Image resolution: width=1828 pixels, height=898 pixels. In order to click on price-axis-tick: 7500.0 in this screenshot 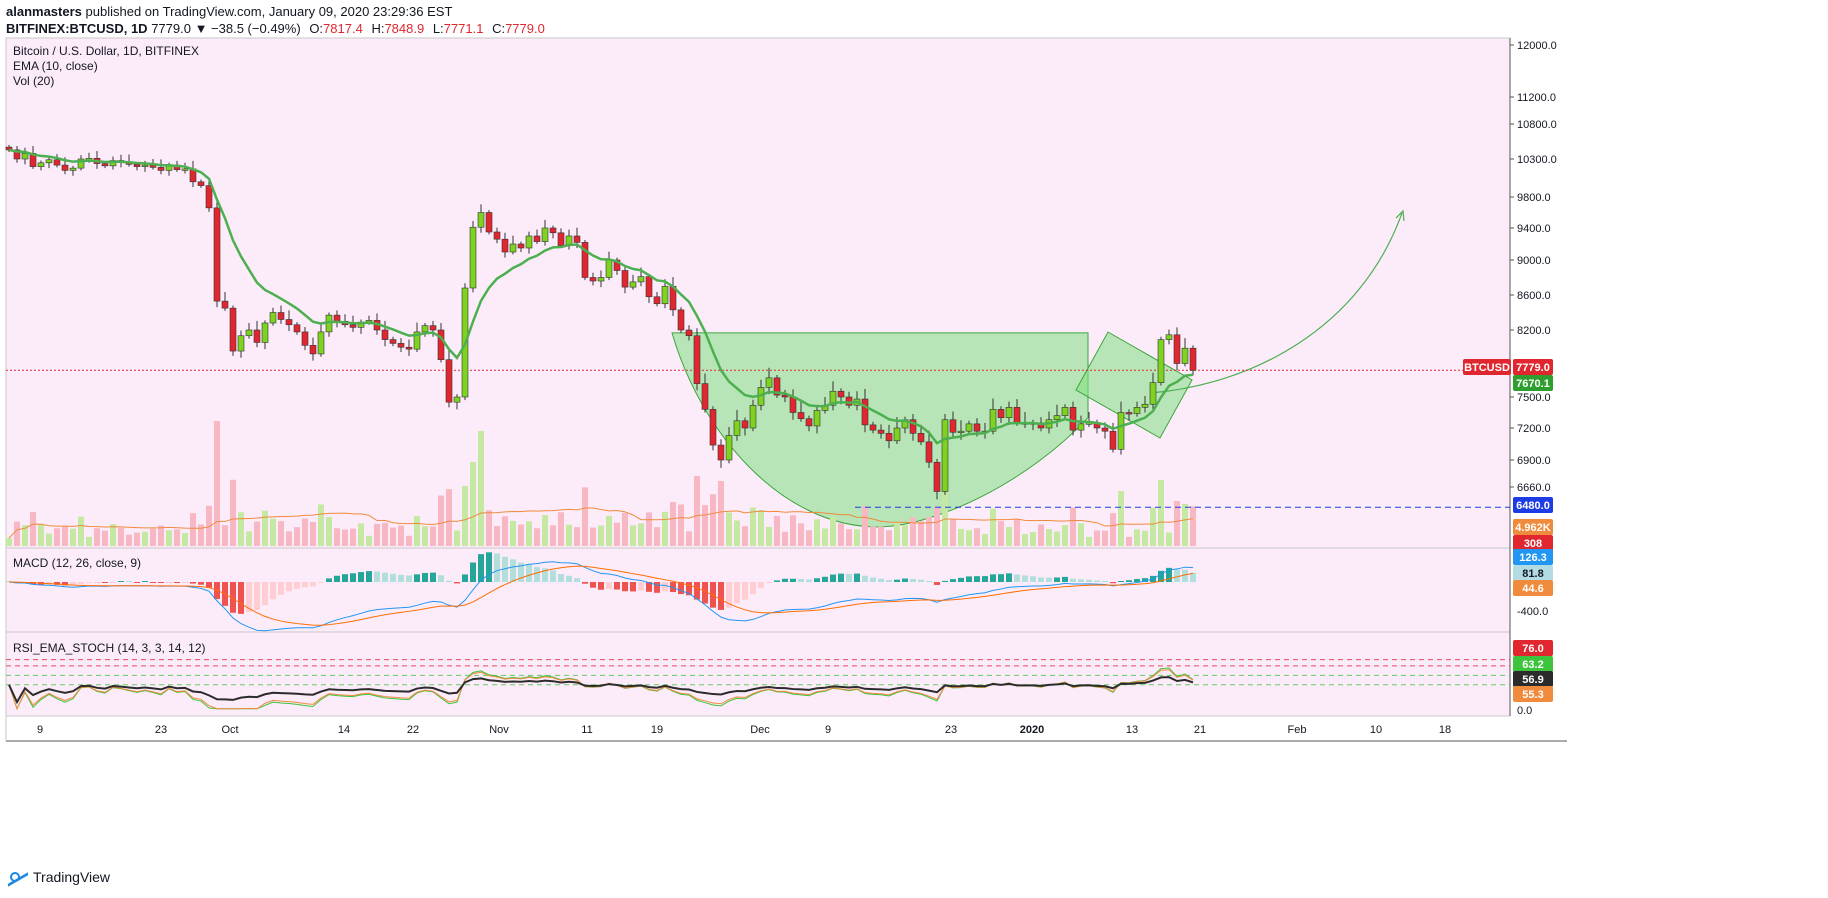, I will do `click(1534, 398)`.